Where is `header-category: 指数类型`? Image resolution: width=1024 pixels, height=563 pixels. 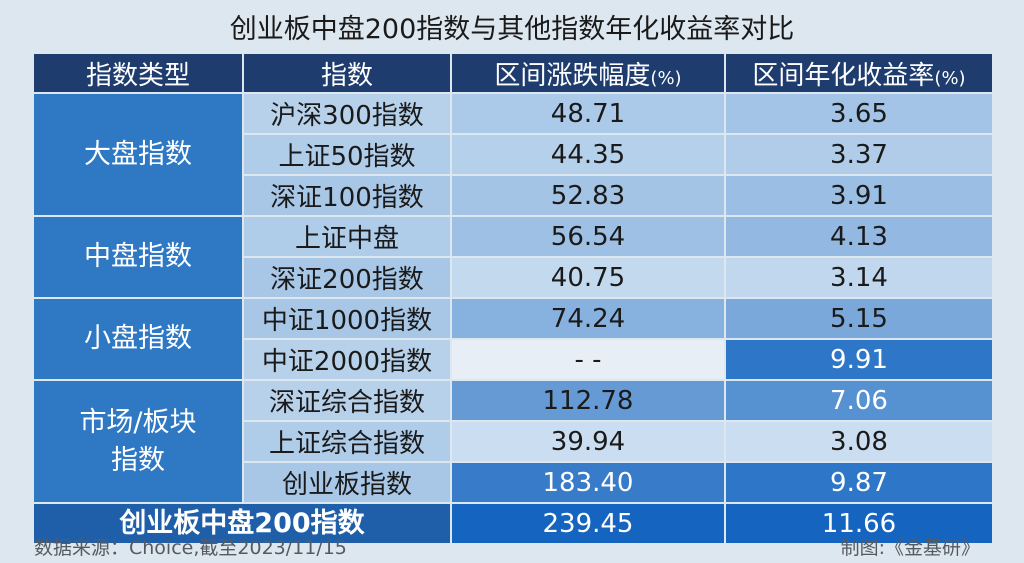
header-category: 指数类型 is located at coordinates (138, 73).